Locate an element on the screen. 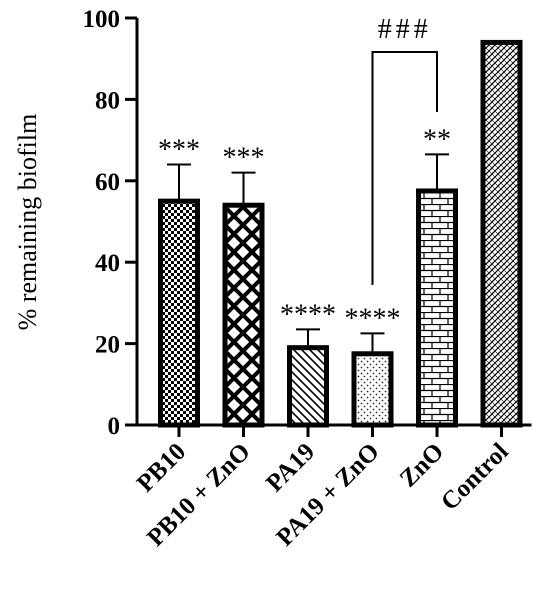  y-tick-label: 20 is located at coordinates (107, 345).